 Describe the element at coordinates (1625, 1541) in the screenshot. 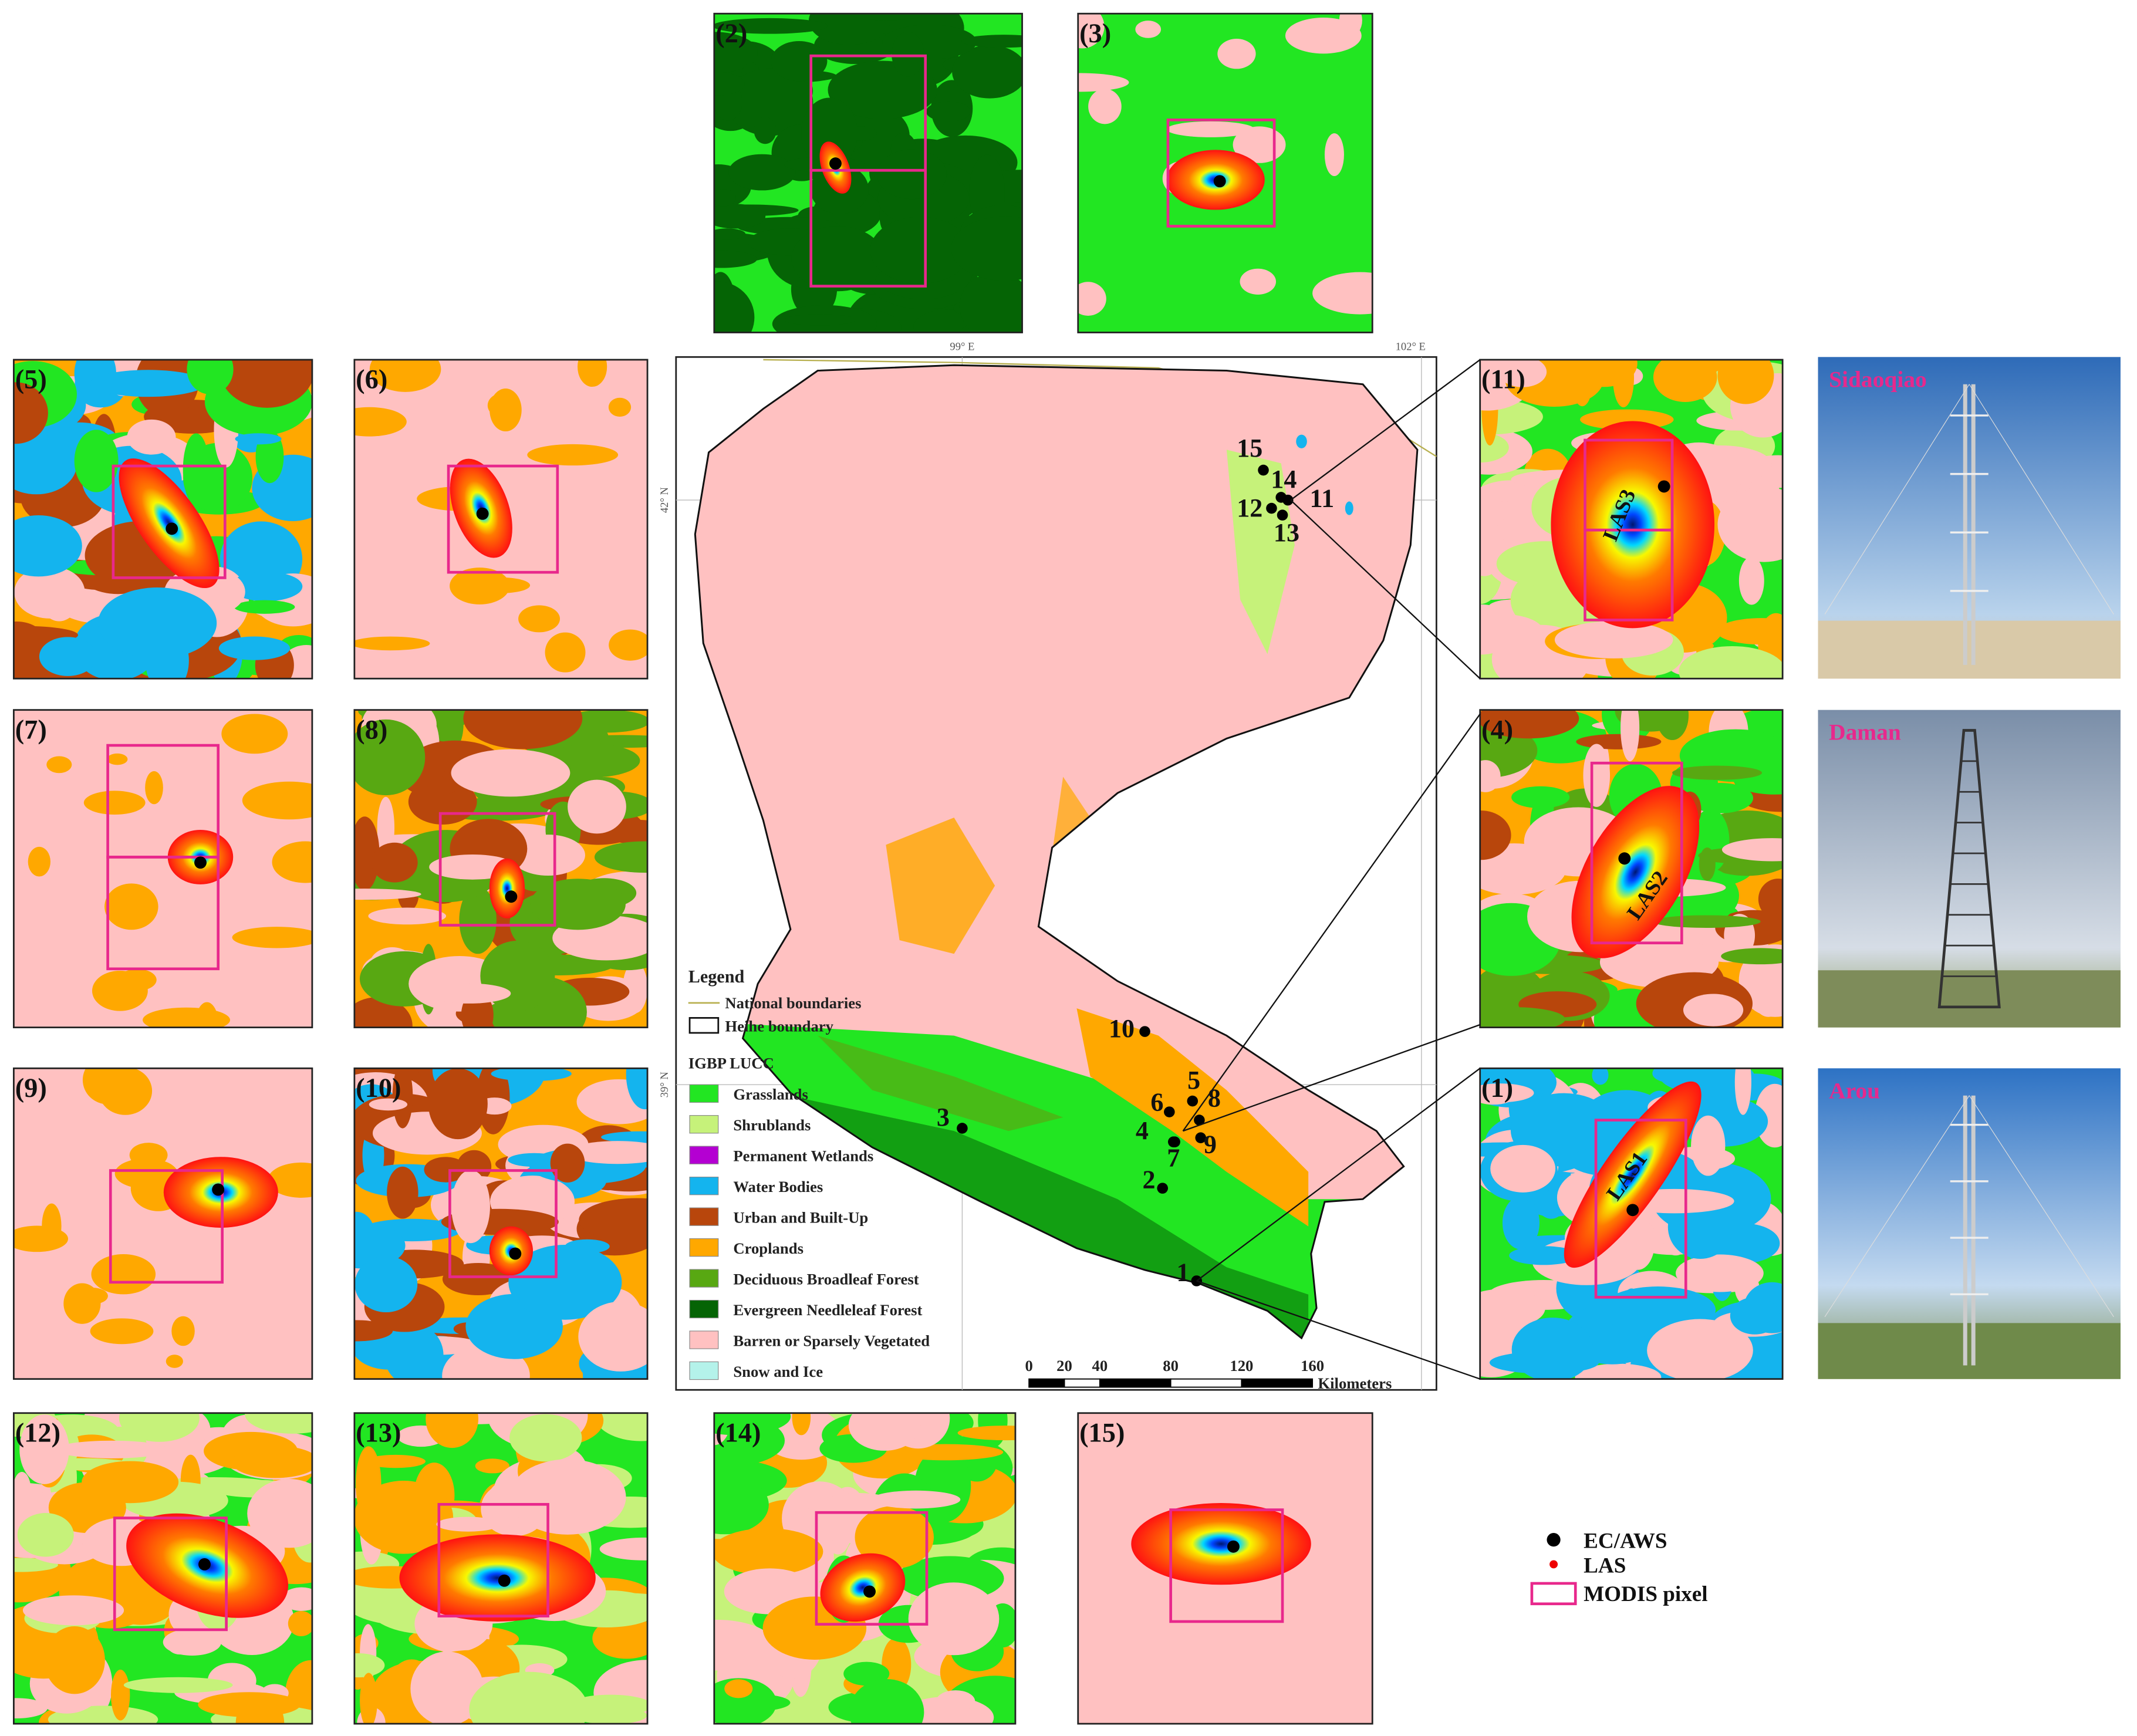

I see `key-text: EC/AWS` at that location.